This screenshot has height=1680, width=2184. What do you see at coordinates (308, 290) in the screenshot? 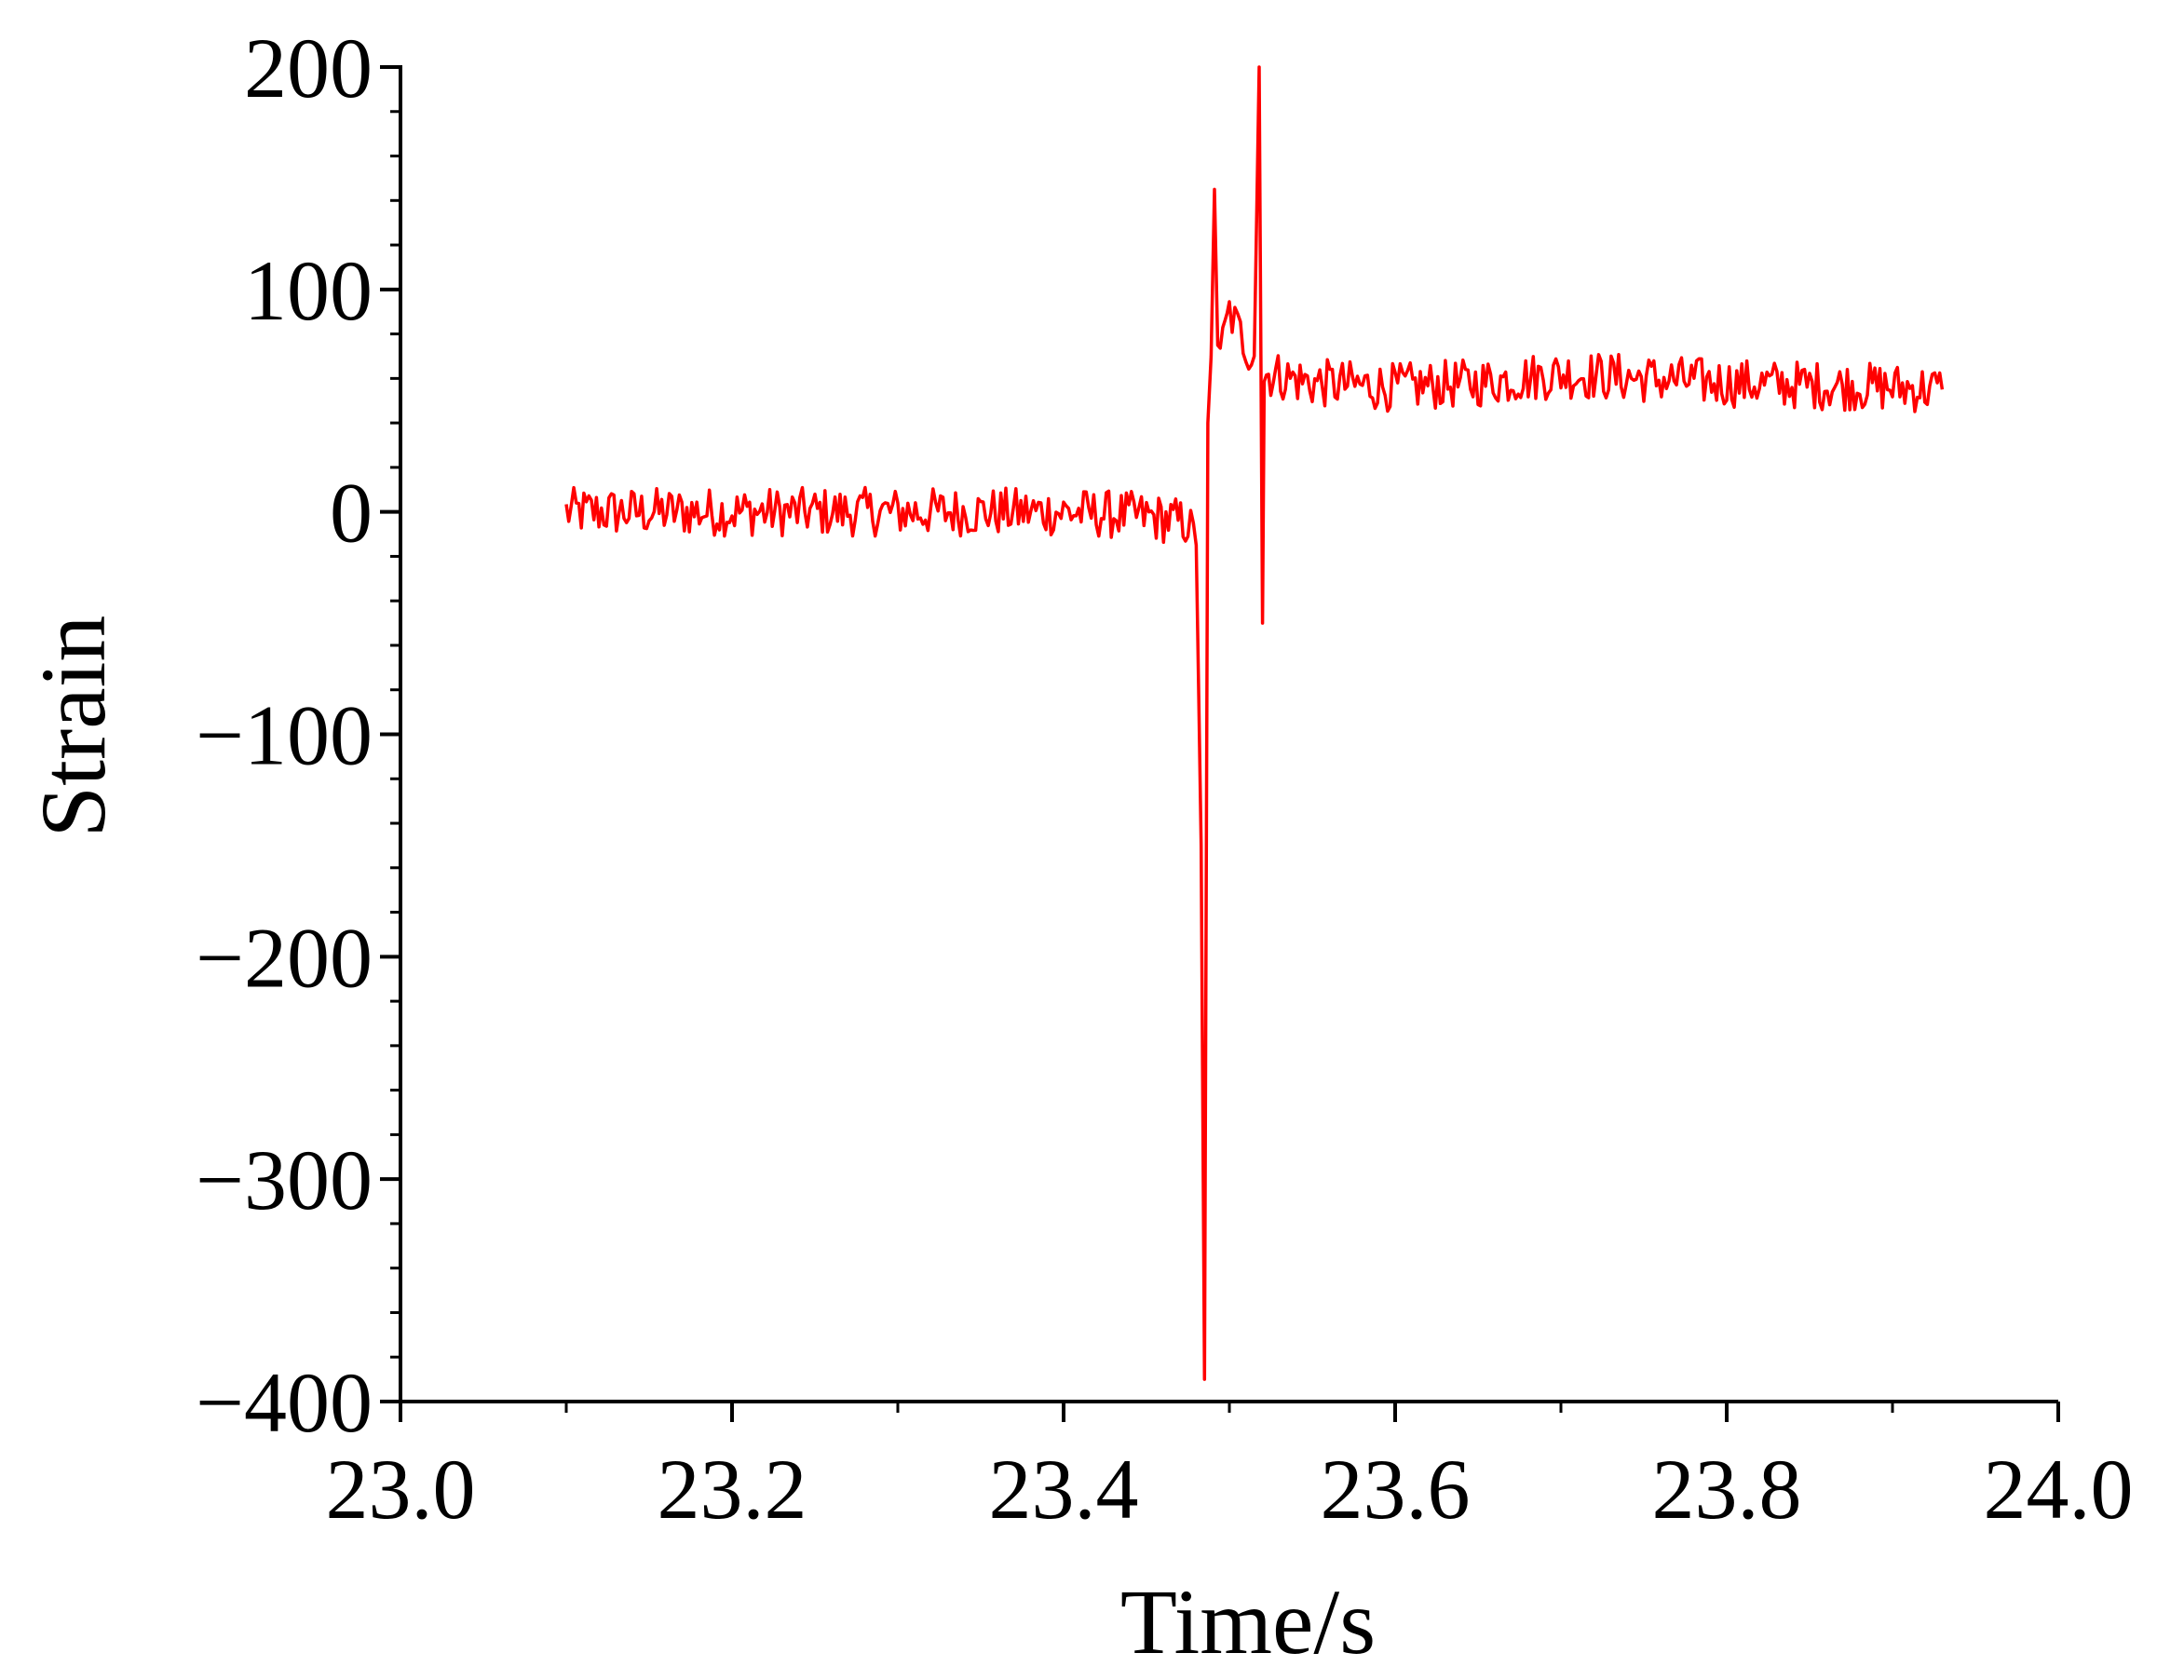
I see `y-tick-label: 100` at bounding box center [308, 290].